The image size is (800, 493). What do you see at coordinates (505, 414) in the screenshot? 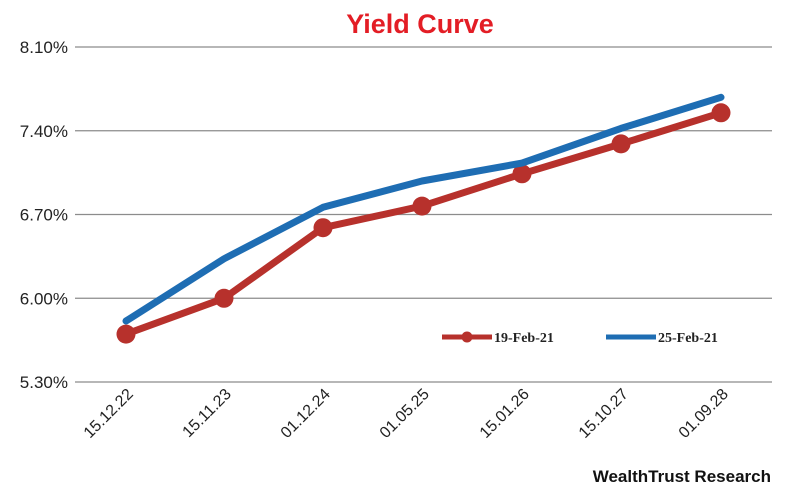
I see `x-tick-label: 15.01.26` at bounding box center [505, 414].